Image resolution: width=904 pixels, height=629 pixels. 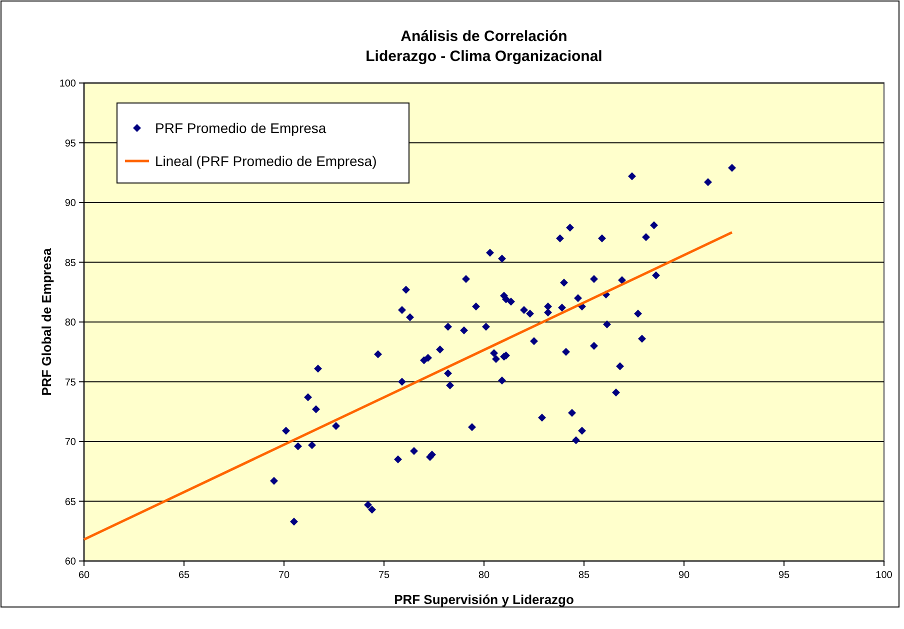 What do you see at coordinates (484, 46) in the screenshot?
I see `chart-title: Análisis de Correlación Liderazgo - Clima Organizacional` at bounding box center [484, 46].